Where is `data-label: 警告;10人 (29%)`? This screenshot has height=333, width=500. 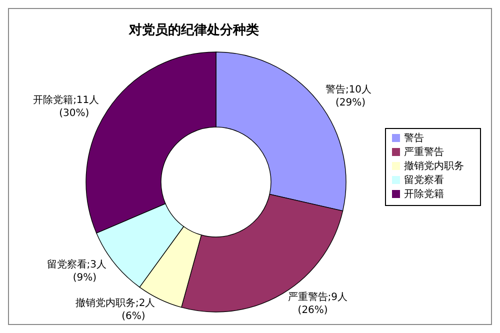 data-label: 警告;10人 (29%) is located at coordinates (348, 96).